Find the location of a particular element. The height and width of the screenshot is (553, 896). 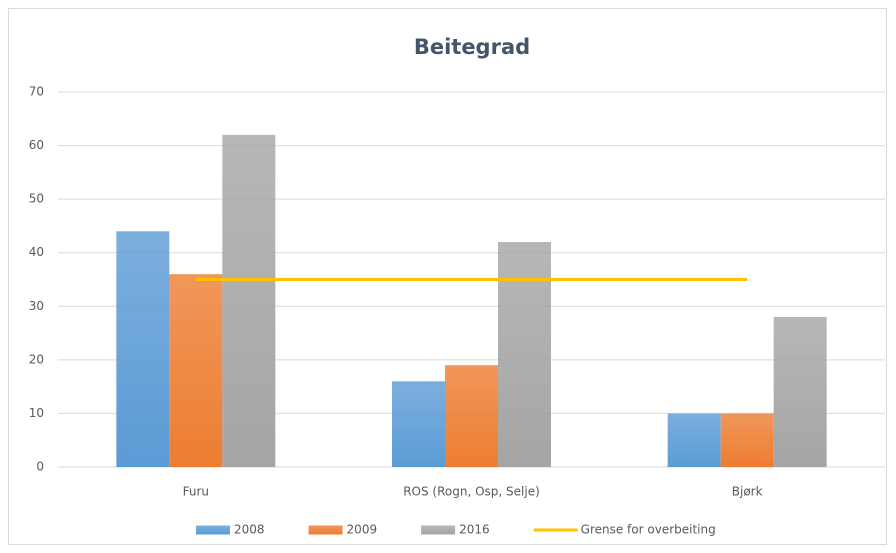

chart-title: Beitegrad is located at coordinates (472, 47).